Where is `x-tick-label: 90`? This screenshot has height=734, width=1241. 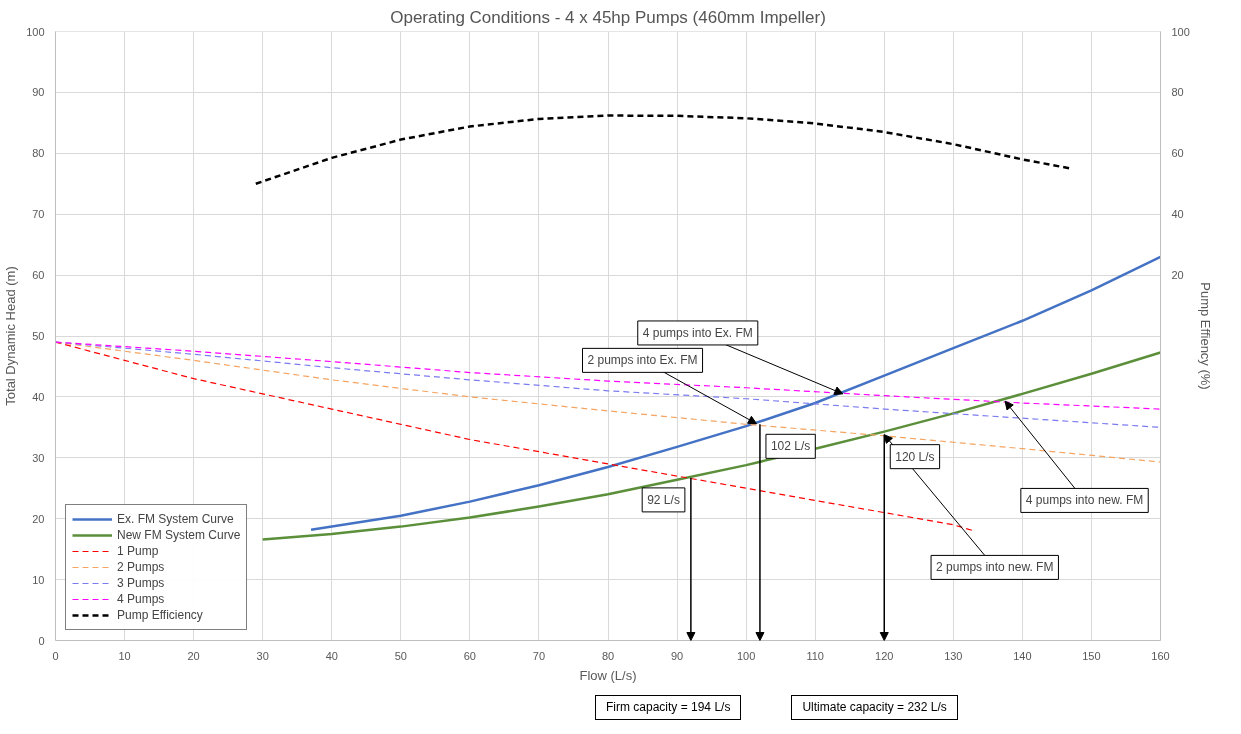
x-tick-label: 90 is located at coordinates (677, 655).